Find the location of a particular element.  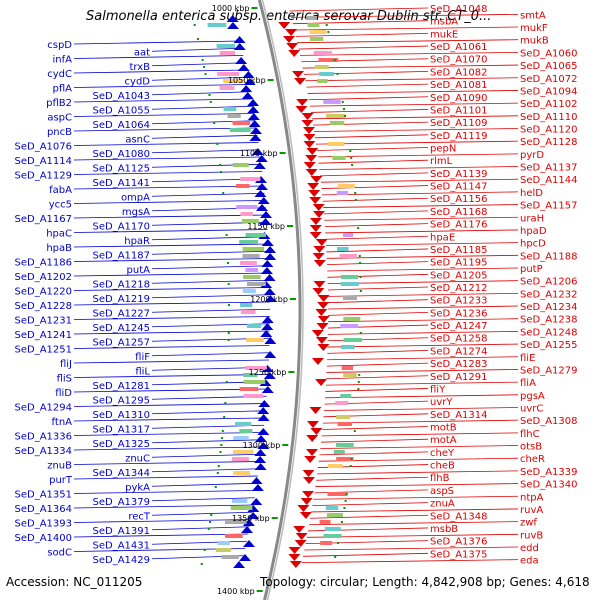

right-gene-label: SeD_A1061 is located at coordinates (459, 47).